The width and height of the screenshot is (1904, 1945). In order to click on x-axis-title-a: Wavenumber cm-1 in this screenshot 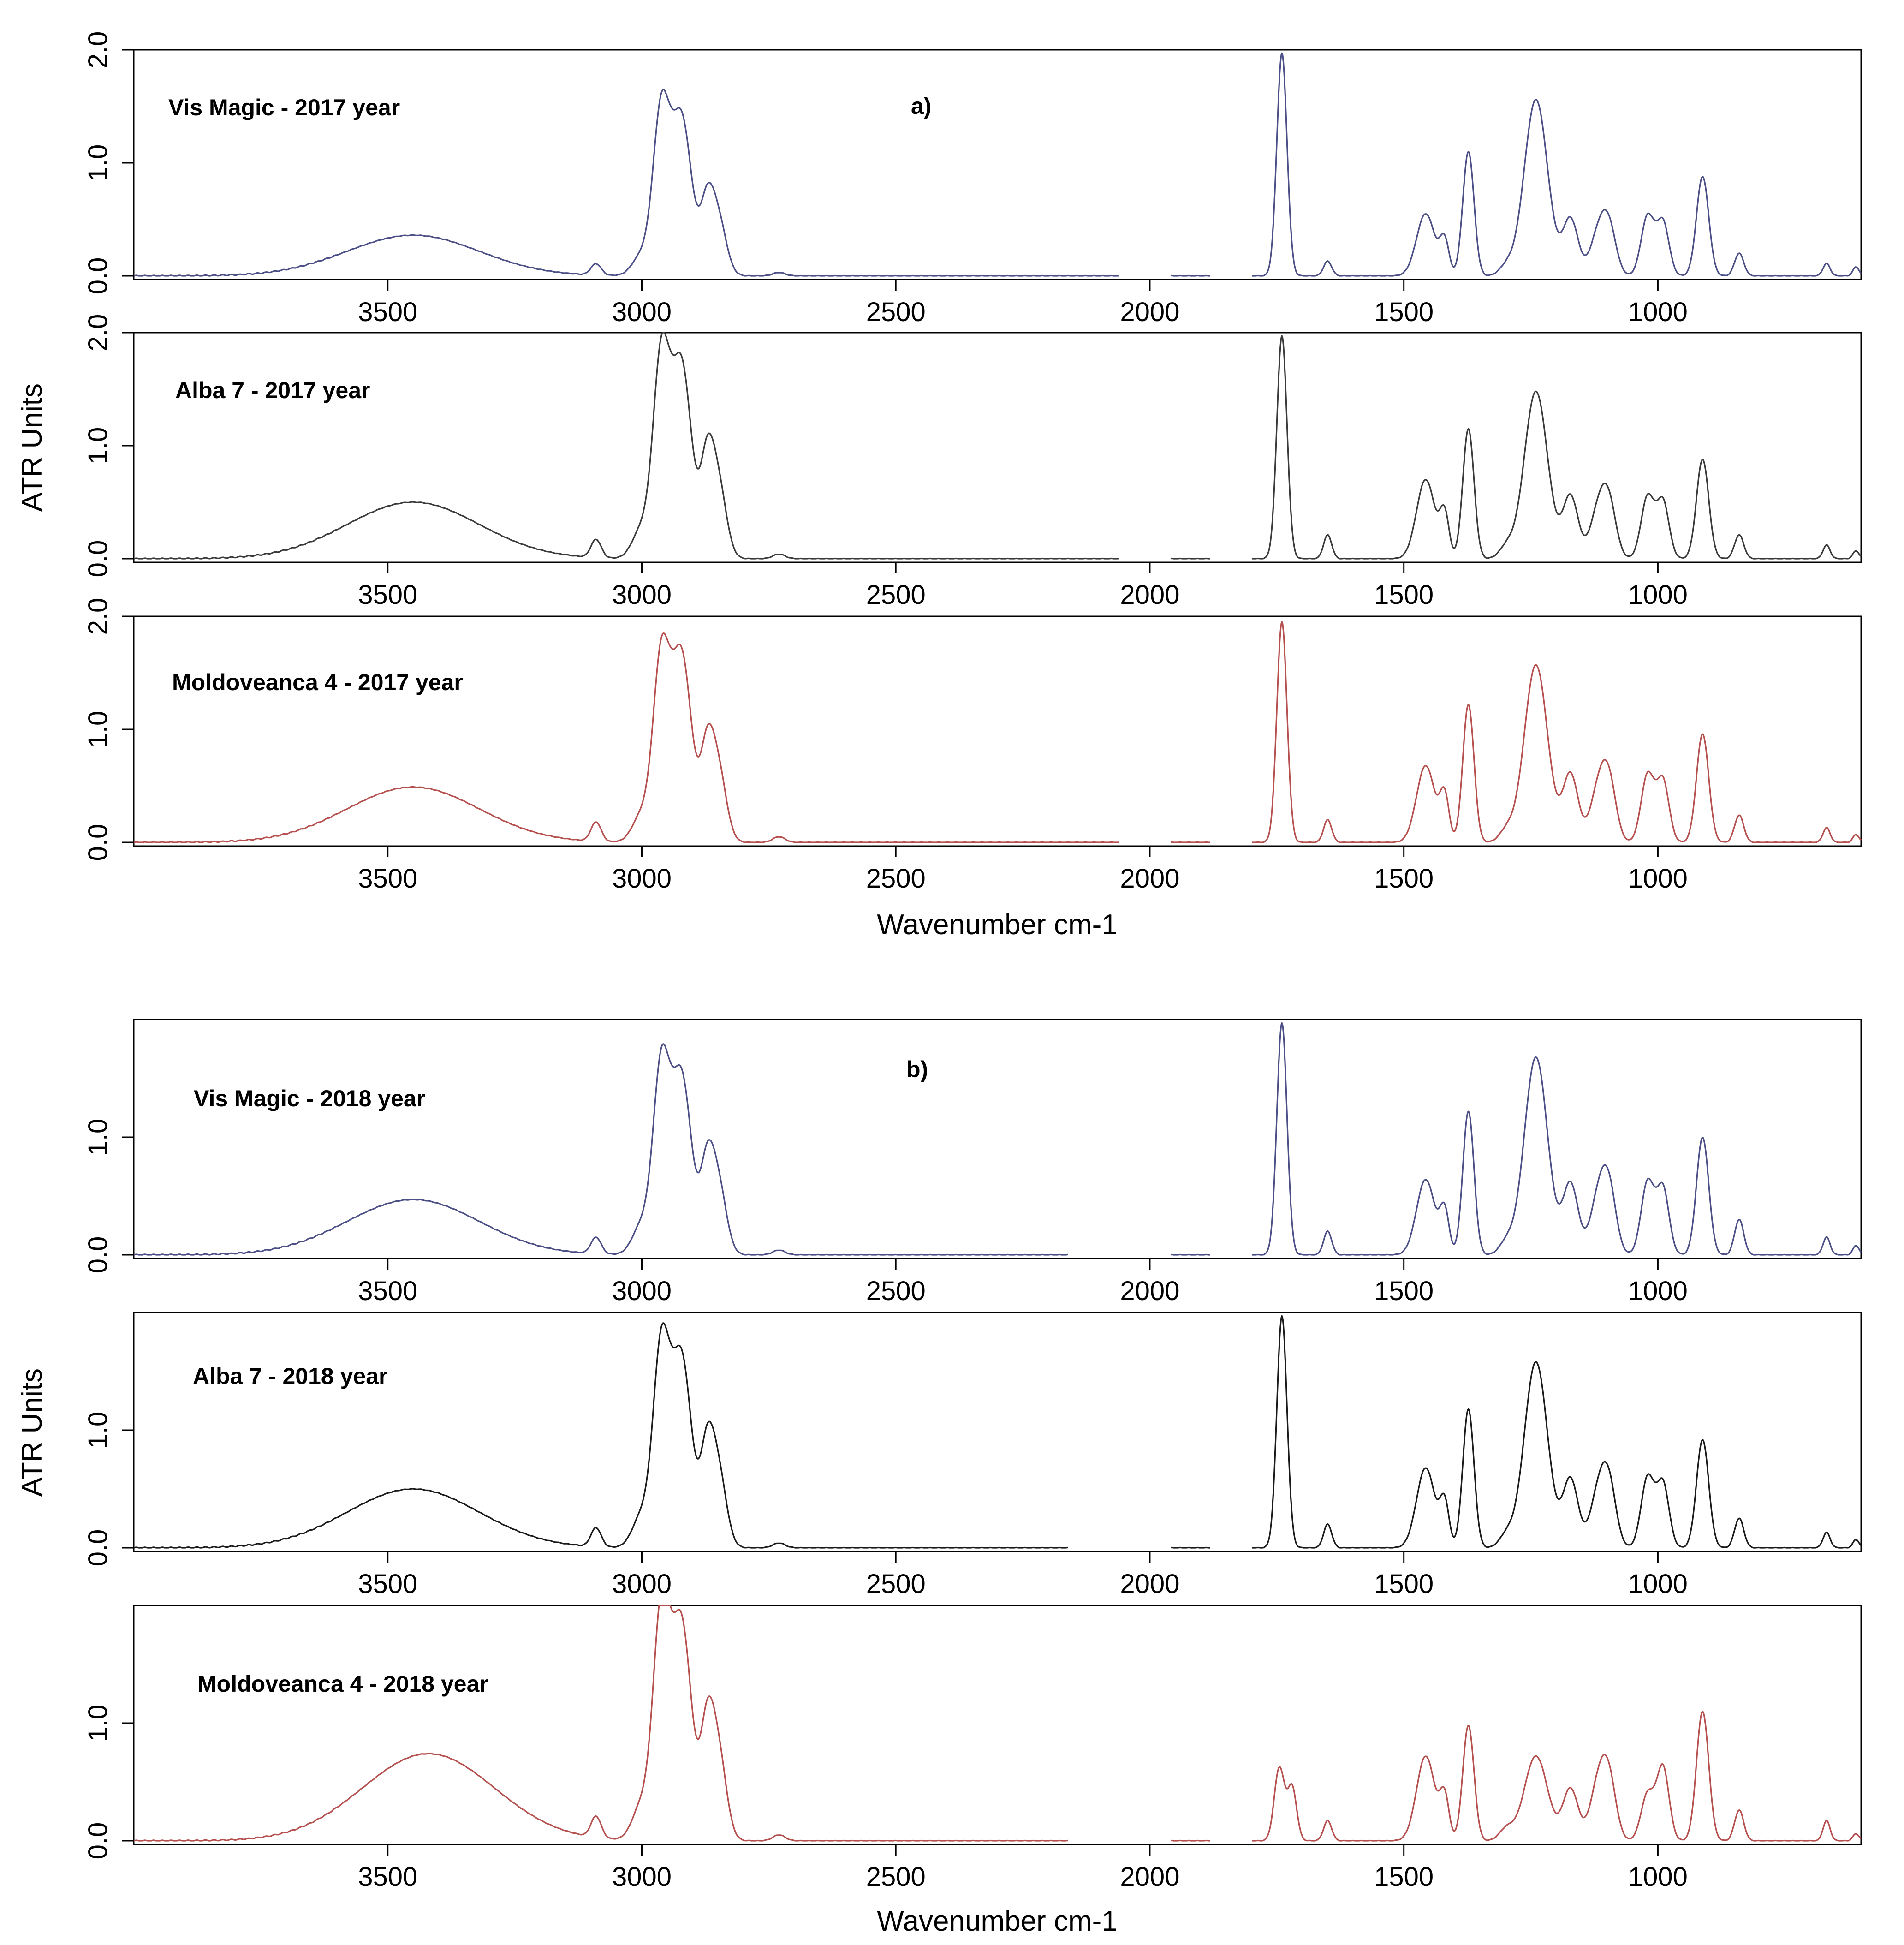, I will do `click(997, 925)`.